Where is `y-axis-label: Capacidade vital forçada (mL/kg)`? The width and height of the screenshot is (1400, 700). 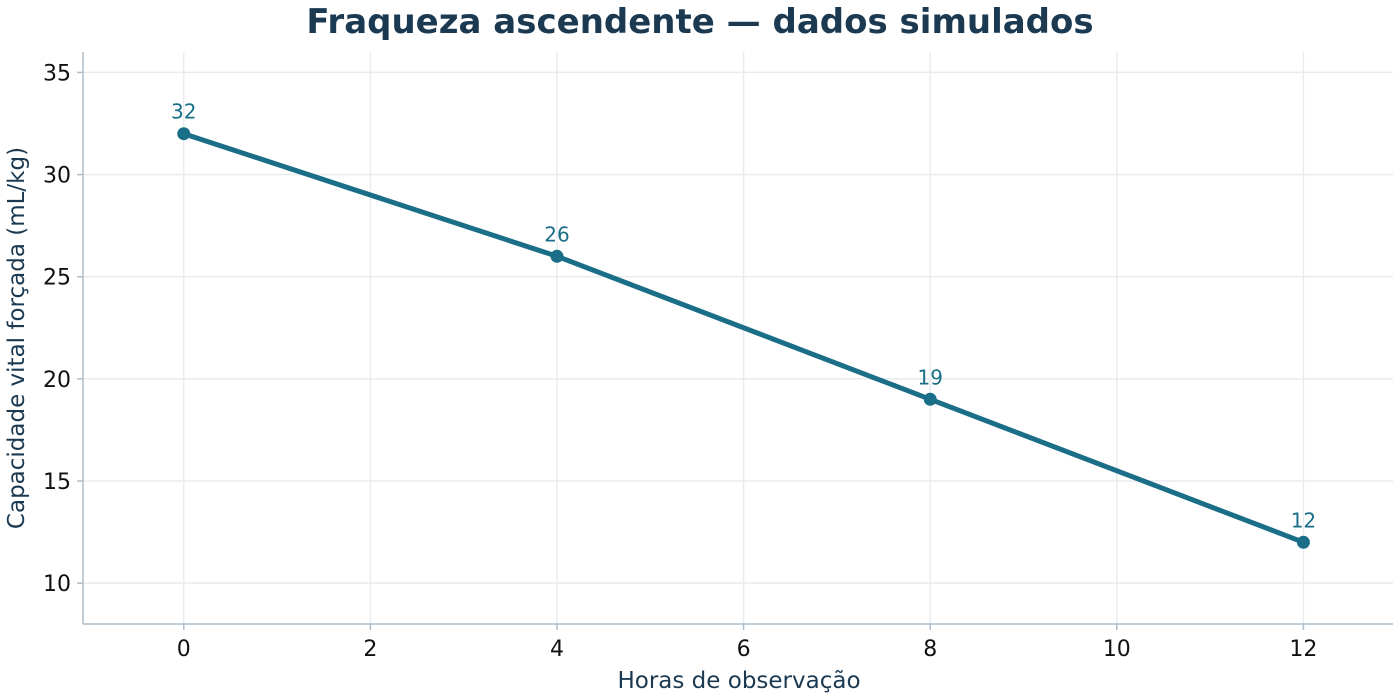 y-axis-label: Capacidade vital forçada (mL/kg) is located at coordinates (17, 338).